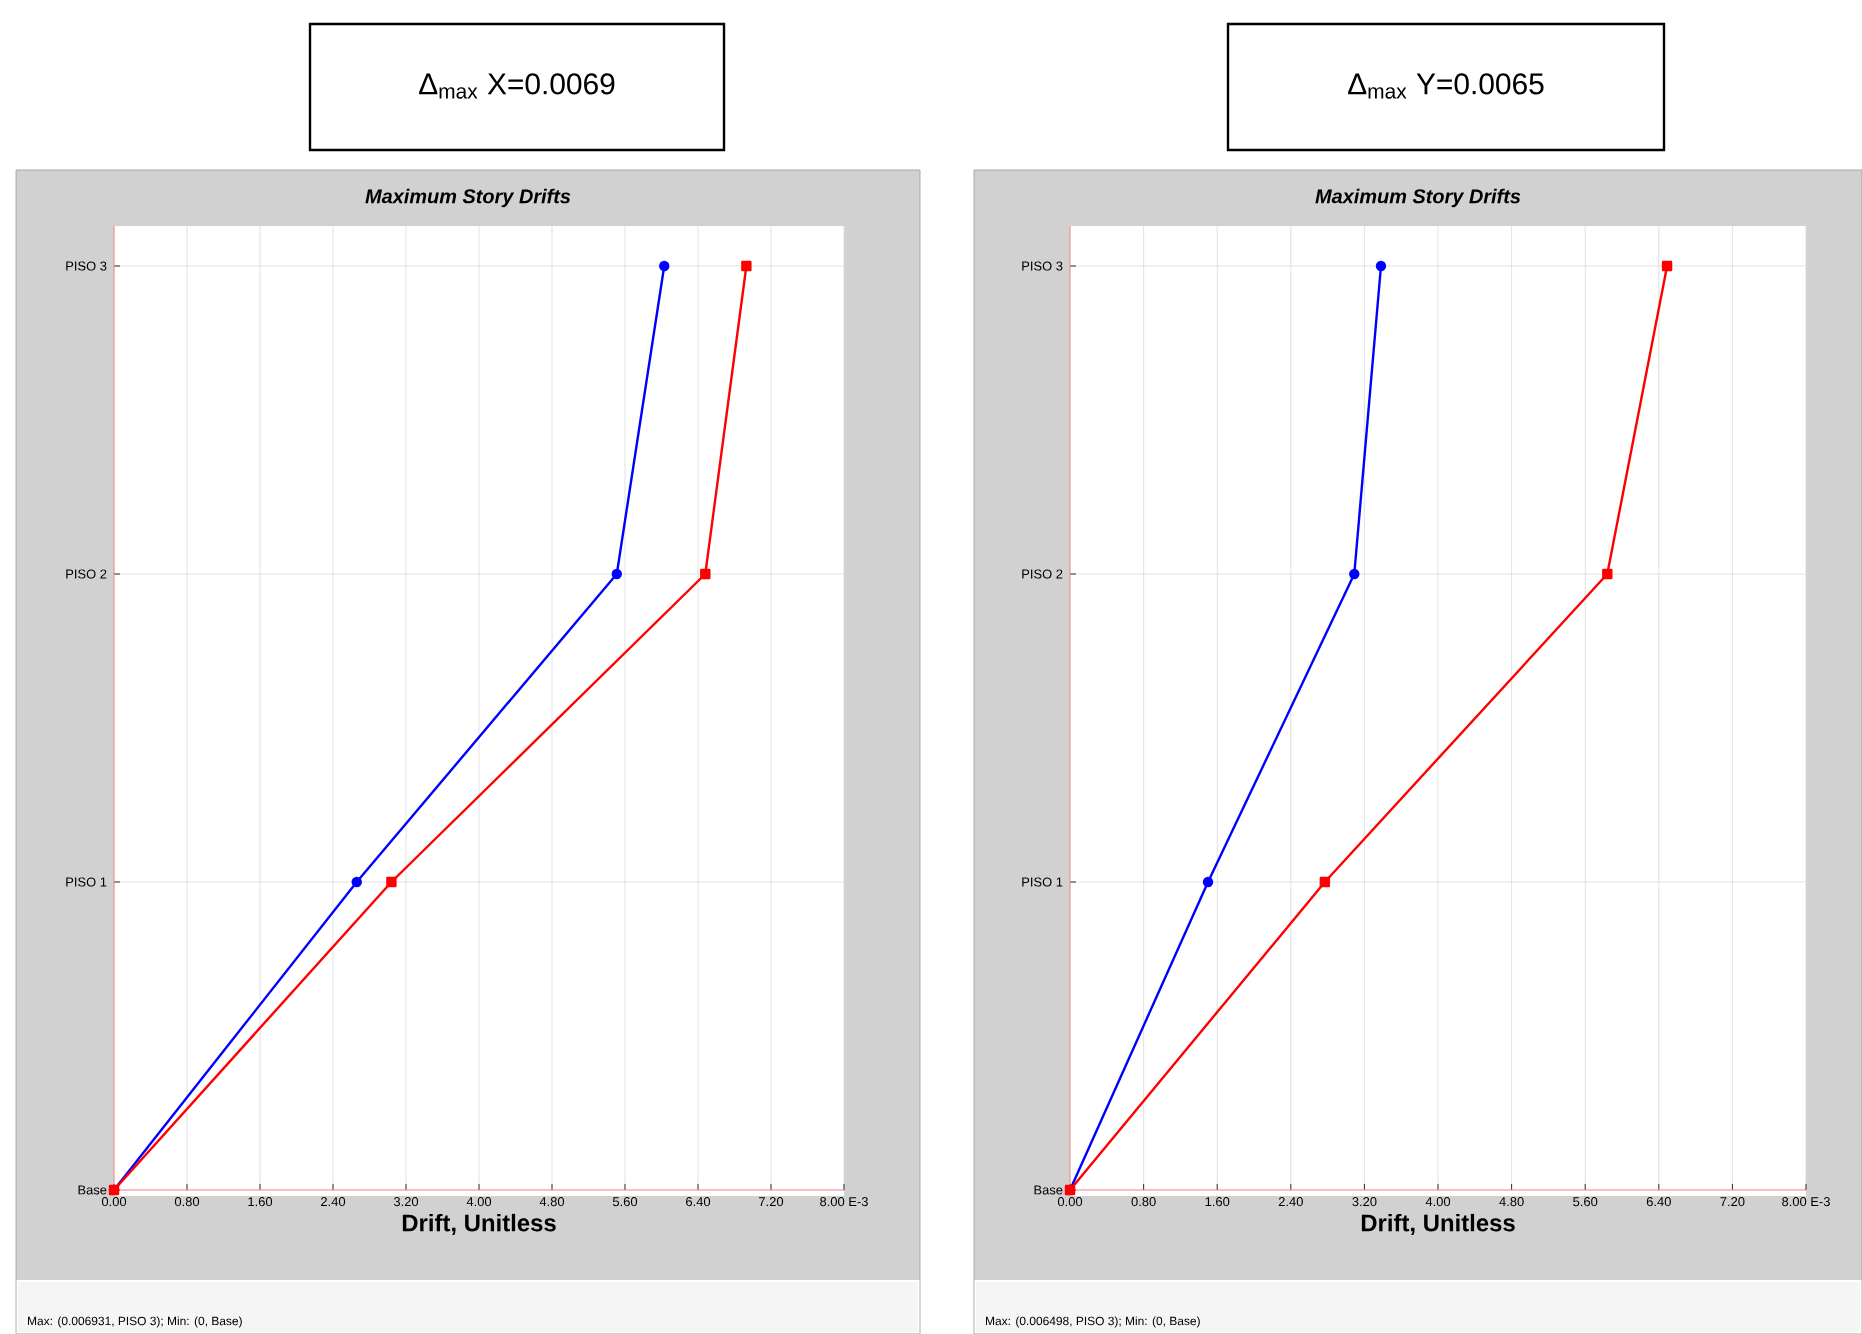 This screenshot has width=1862, height=1334. Describe the element at coordinates (1446, 86) in the screenshot. I see `text: Δ$_{max}$ Y=0.0065` at that location.